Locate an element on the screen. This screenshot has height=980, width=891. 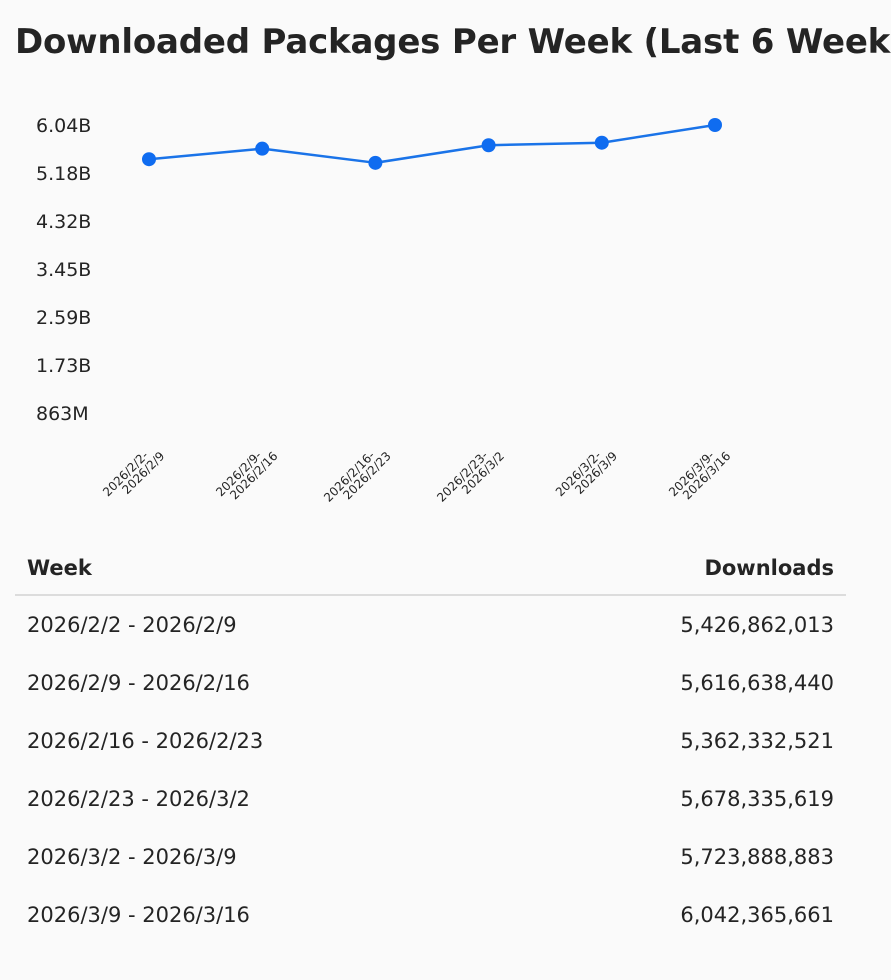
x-tick-label: 2026/2/9-2026/2/16 is located at coordinates (246, 473).